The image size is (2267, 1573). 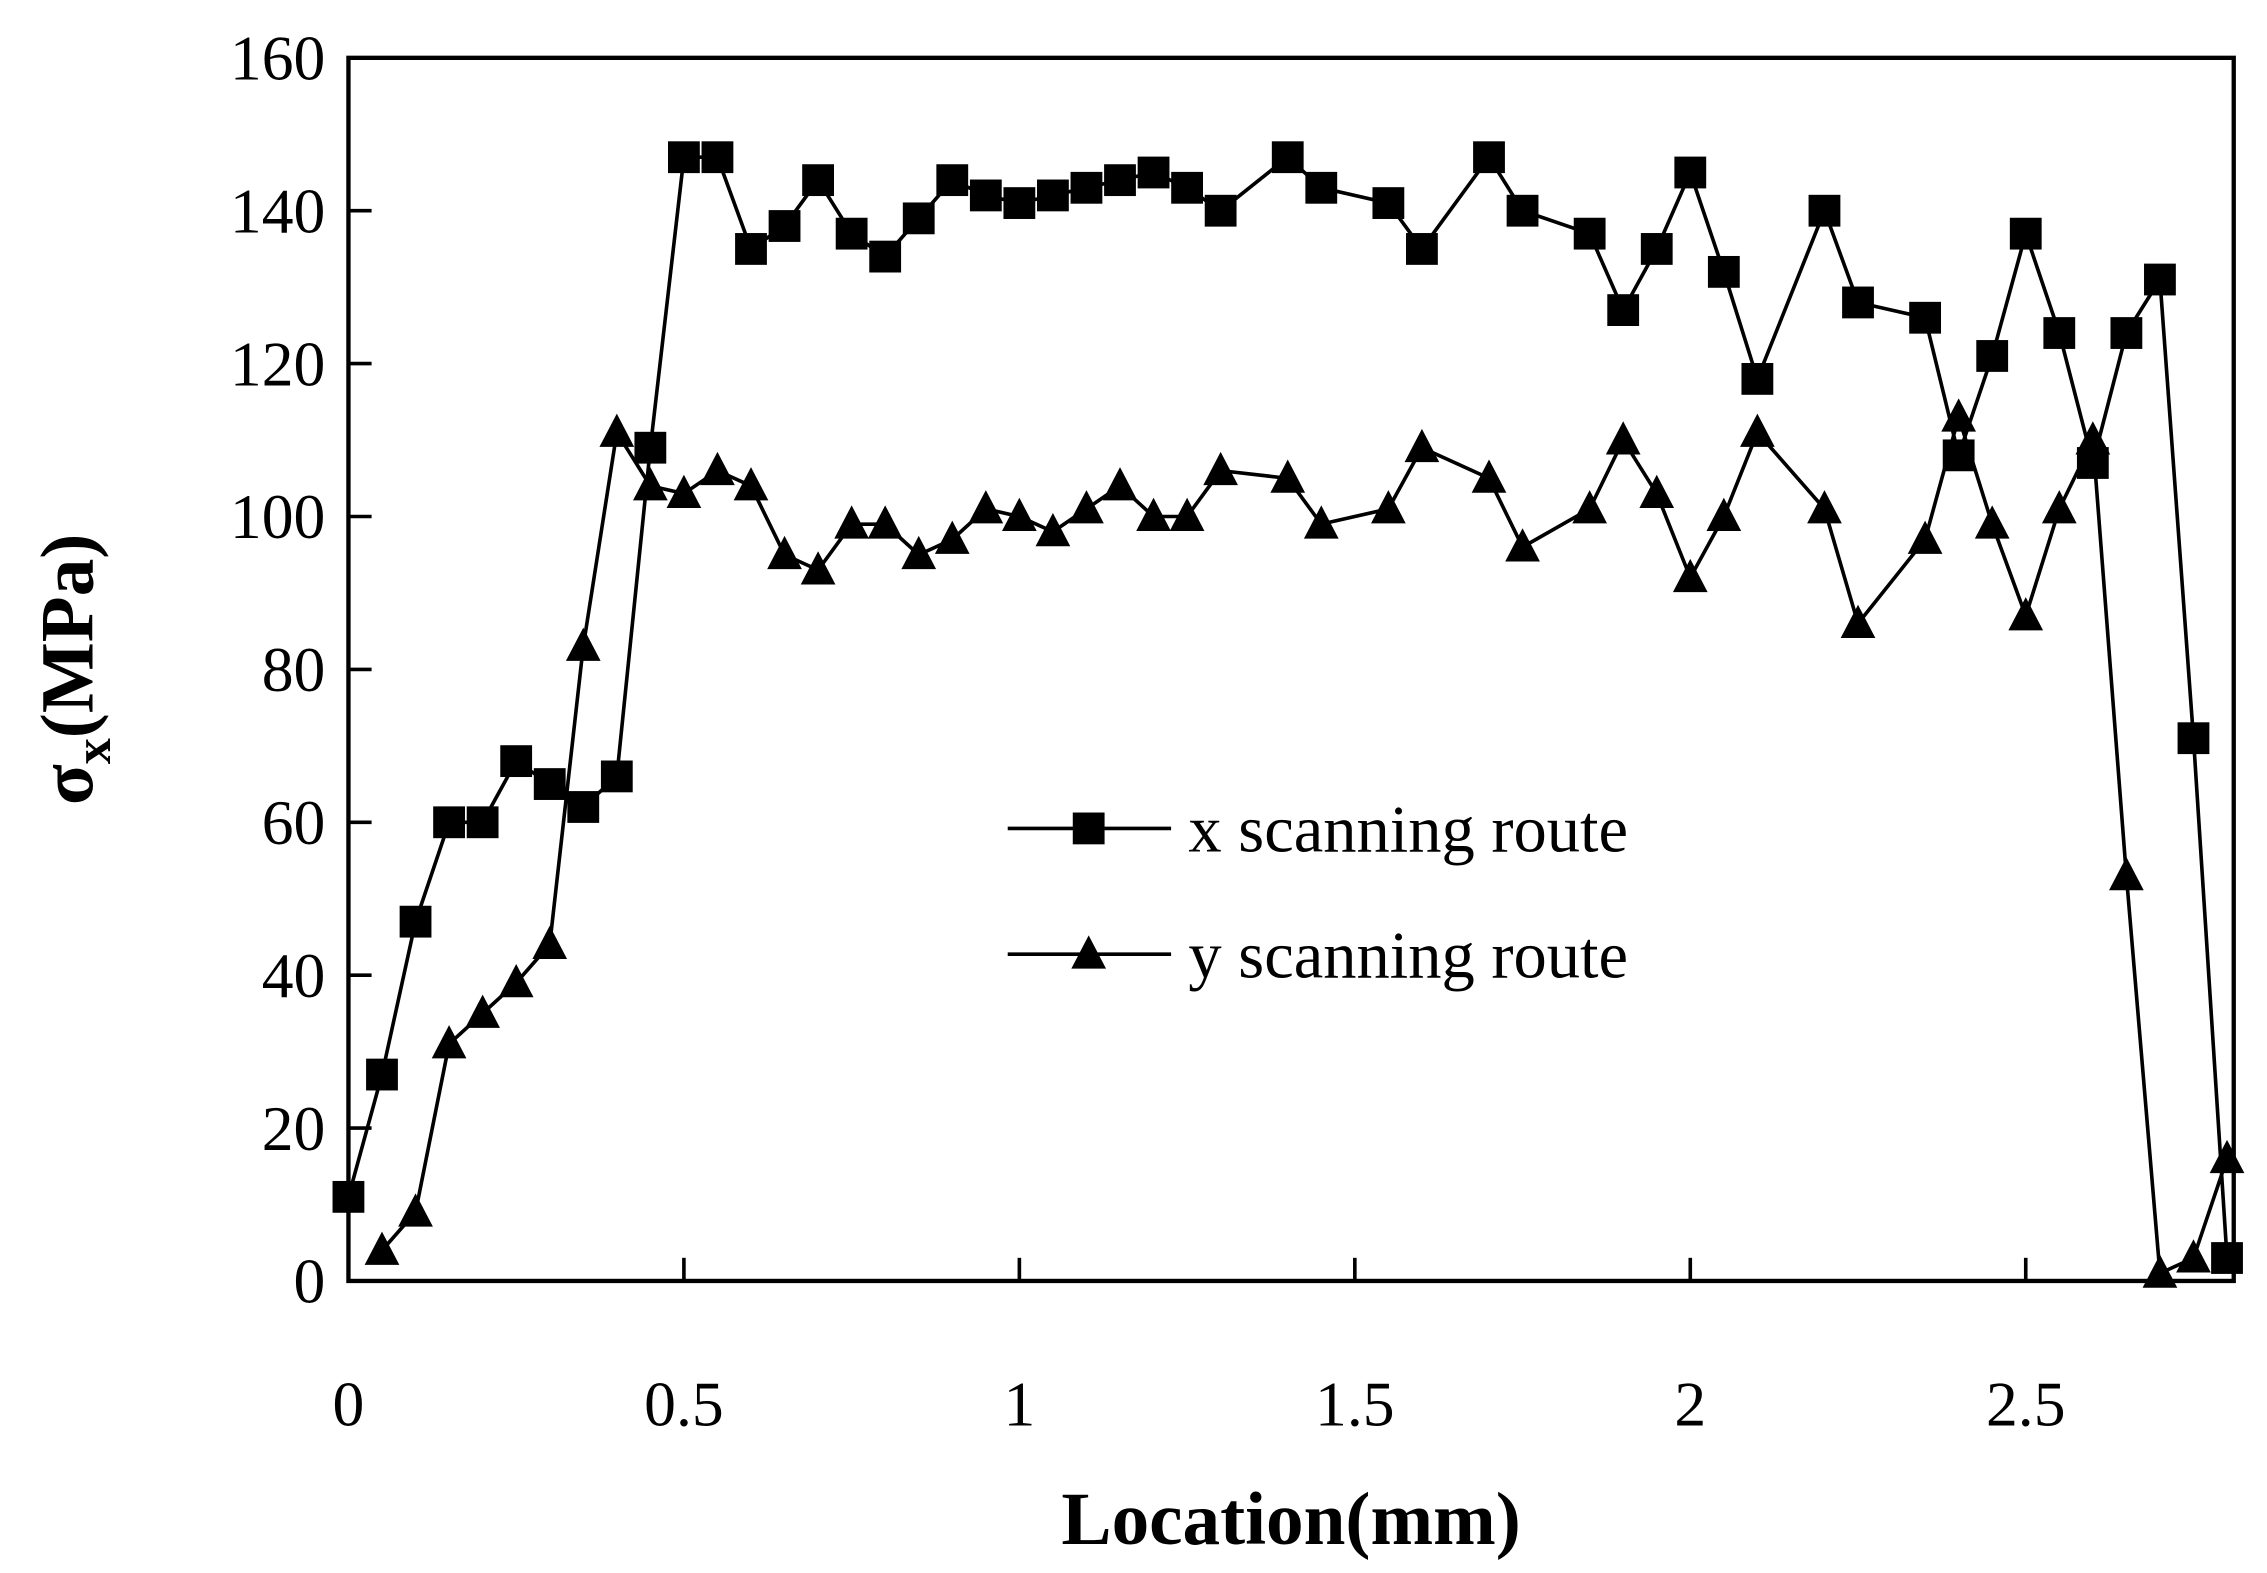 I want to click on y-title-unit: (MPa), so click(x=68, y=636).